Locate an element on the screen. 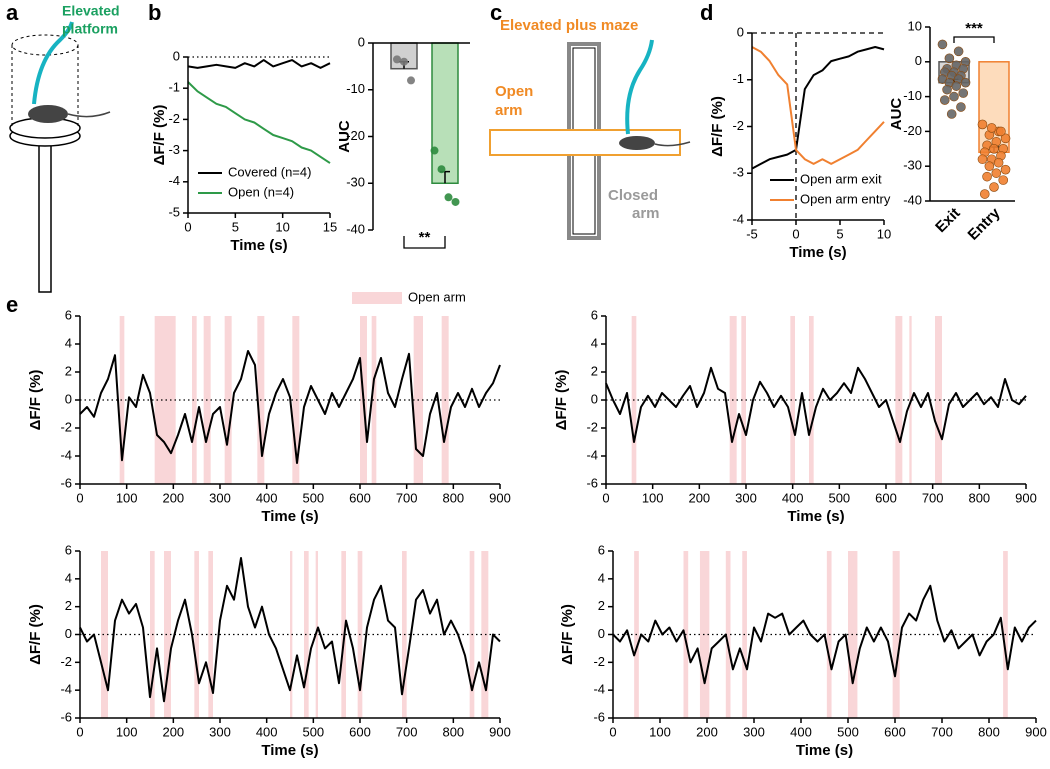  x-tick-label: 200 is located at coordinates (707, 731).